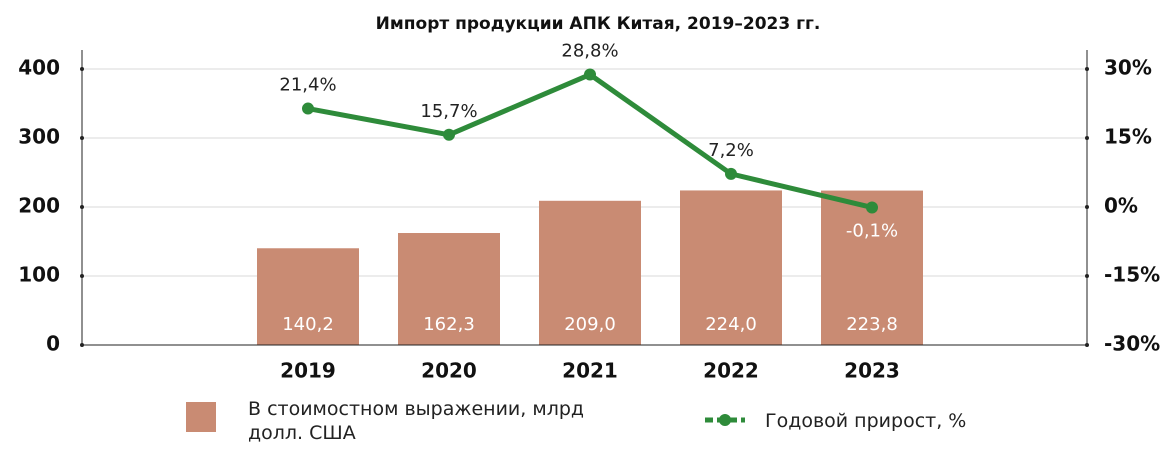 This screenshot has height=450, width=1168. What do you see at coordinates (448, 111) in the screenshot?
I see `line-value-label: 15,7%` at bounding box center [448, 111].